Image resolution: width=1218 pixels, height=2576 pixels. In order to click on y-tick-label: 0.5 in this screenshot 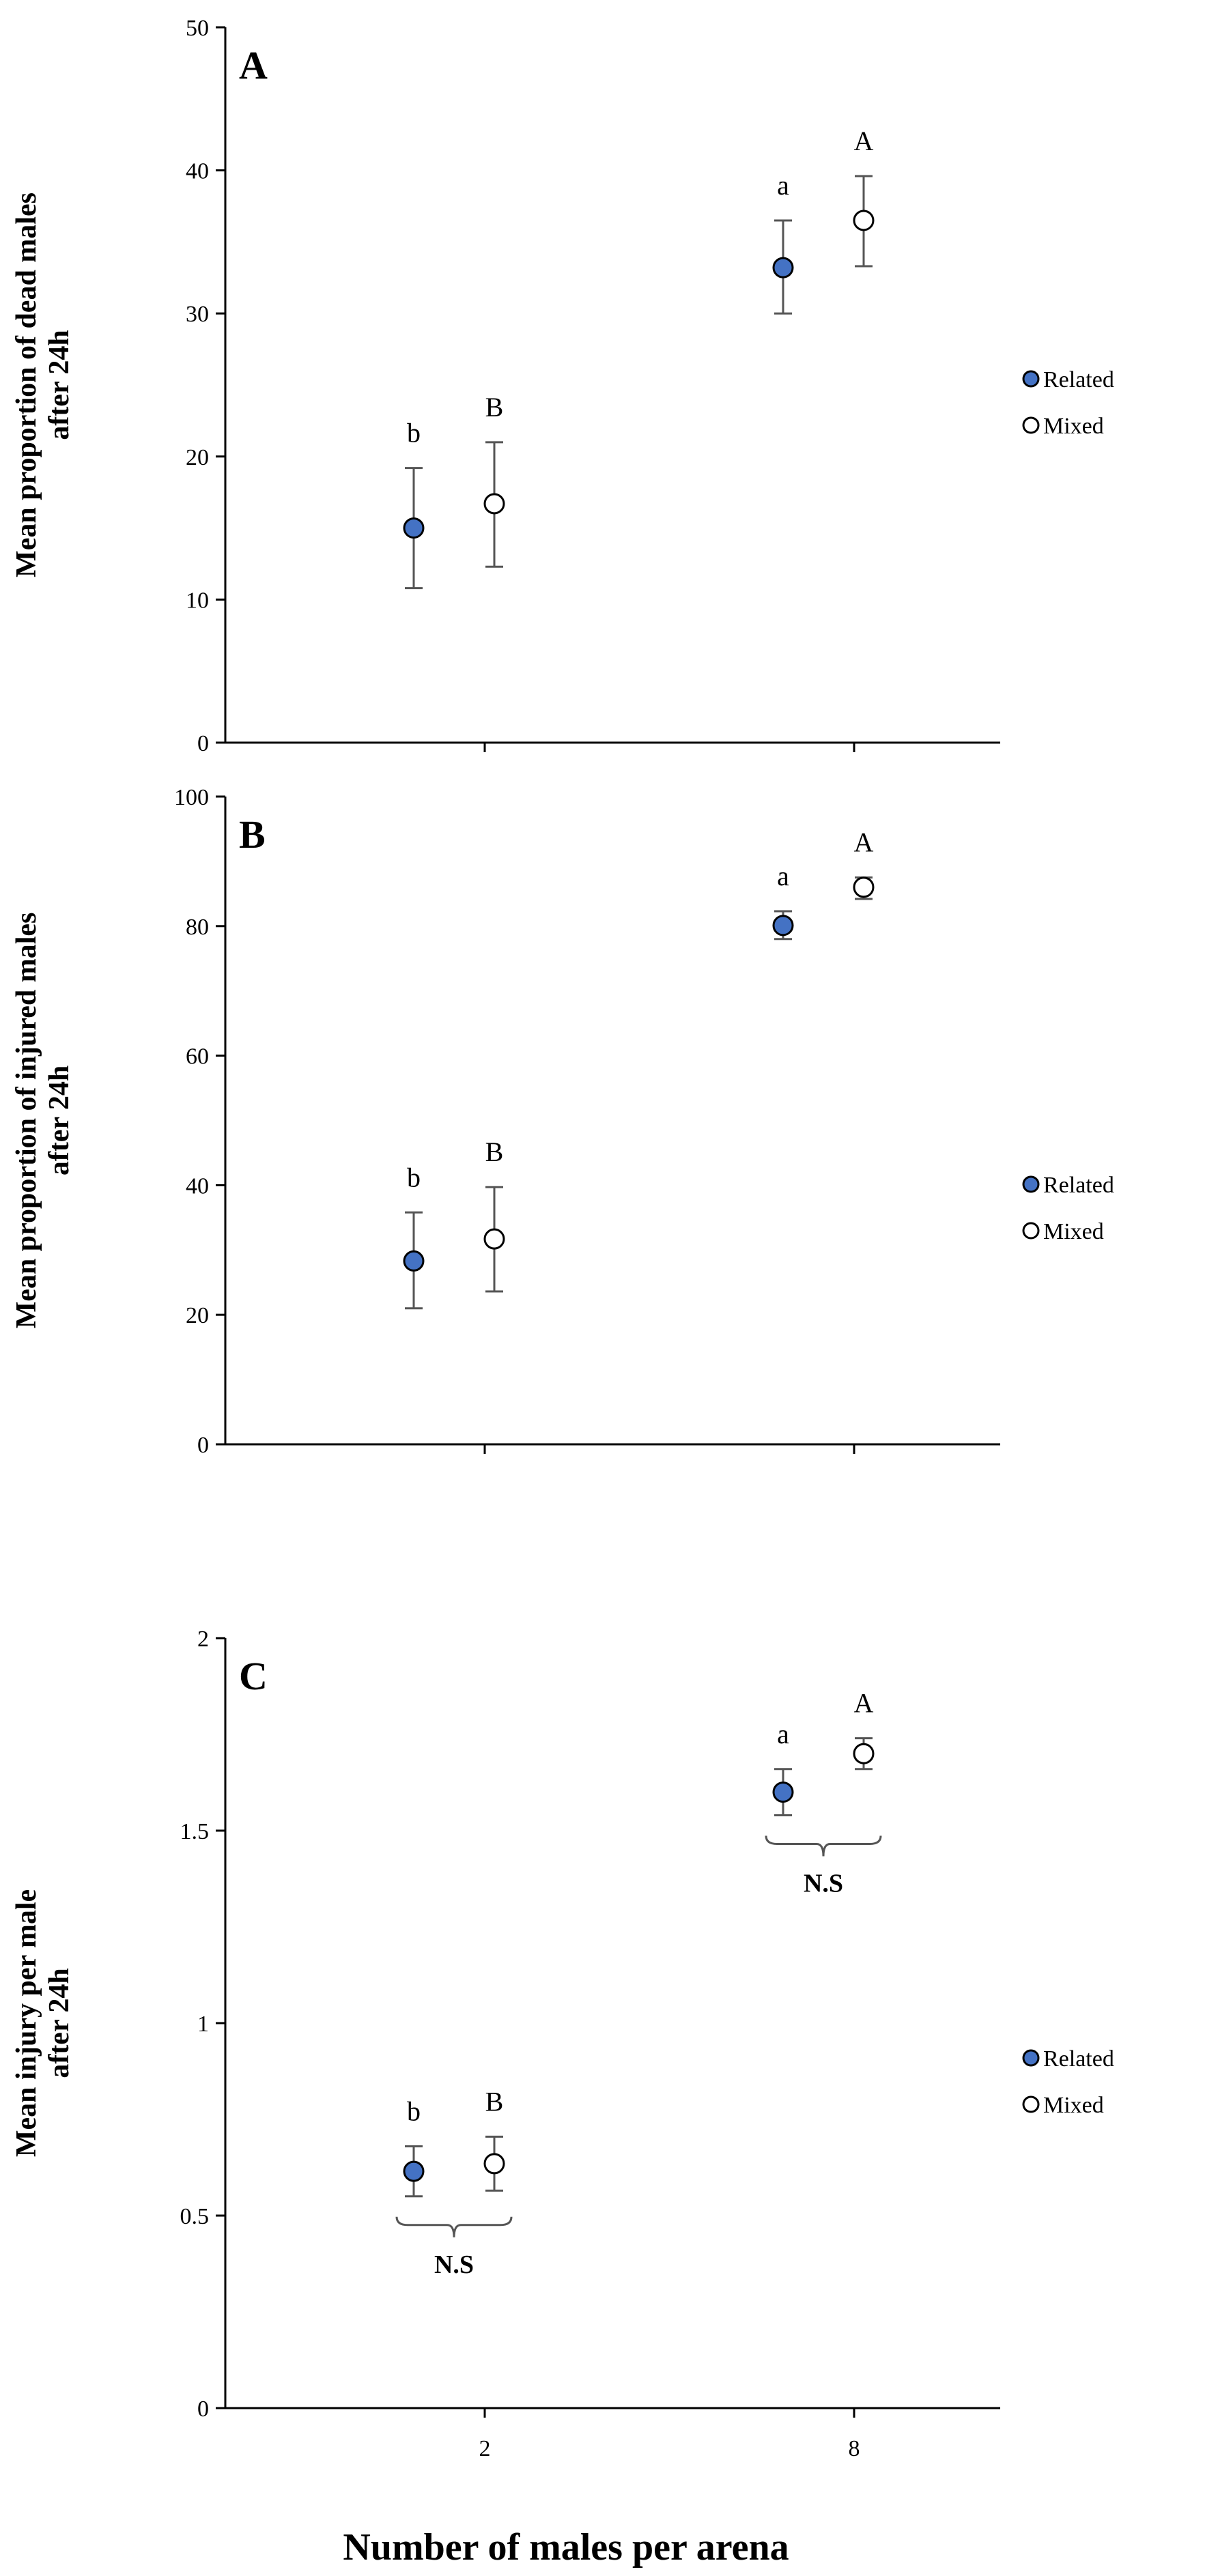, I will do `click(195, 2216)`.